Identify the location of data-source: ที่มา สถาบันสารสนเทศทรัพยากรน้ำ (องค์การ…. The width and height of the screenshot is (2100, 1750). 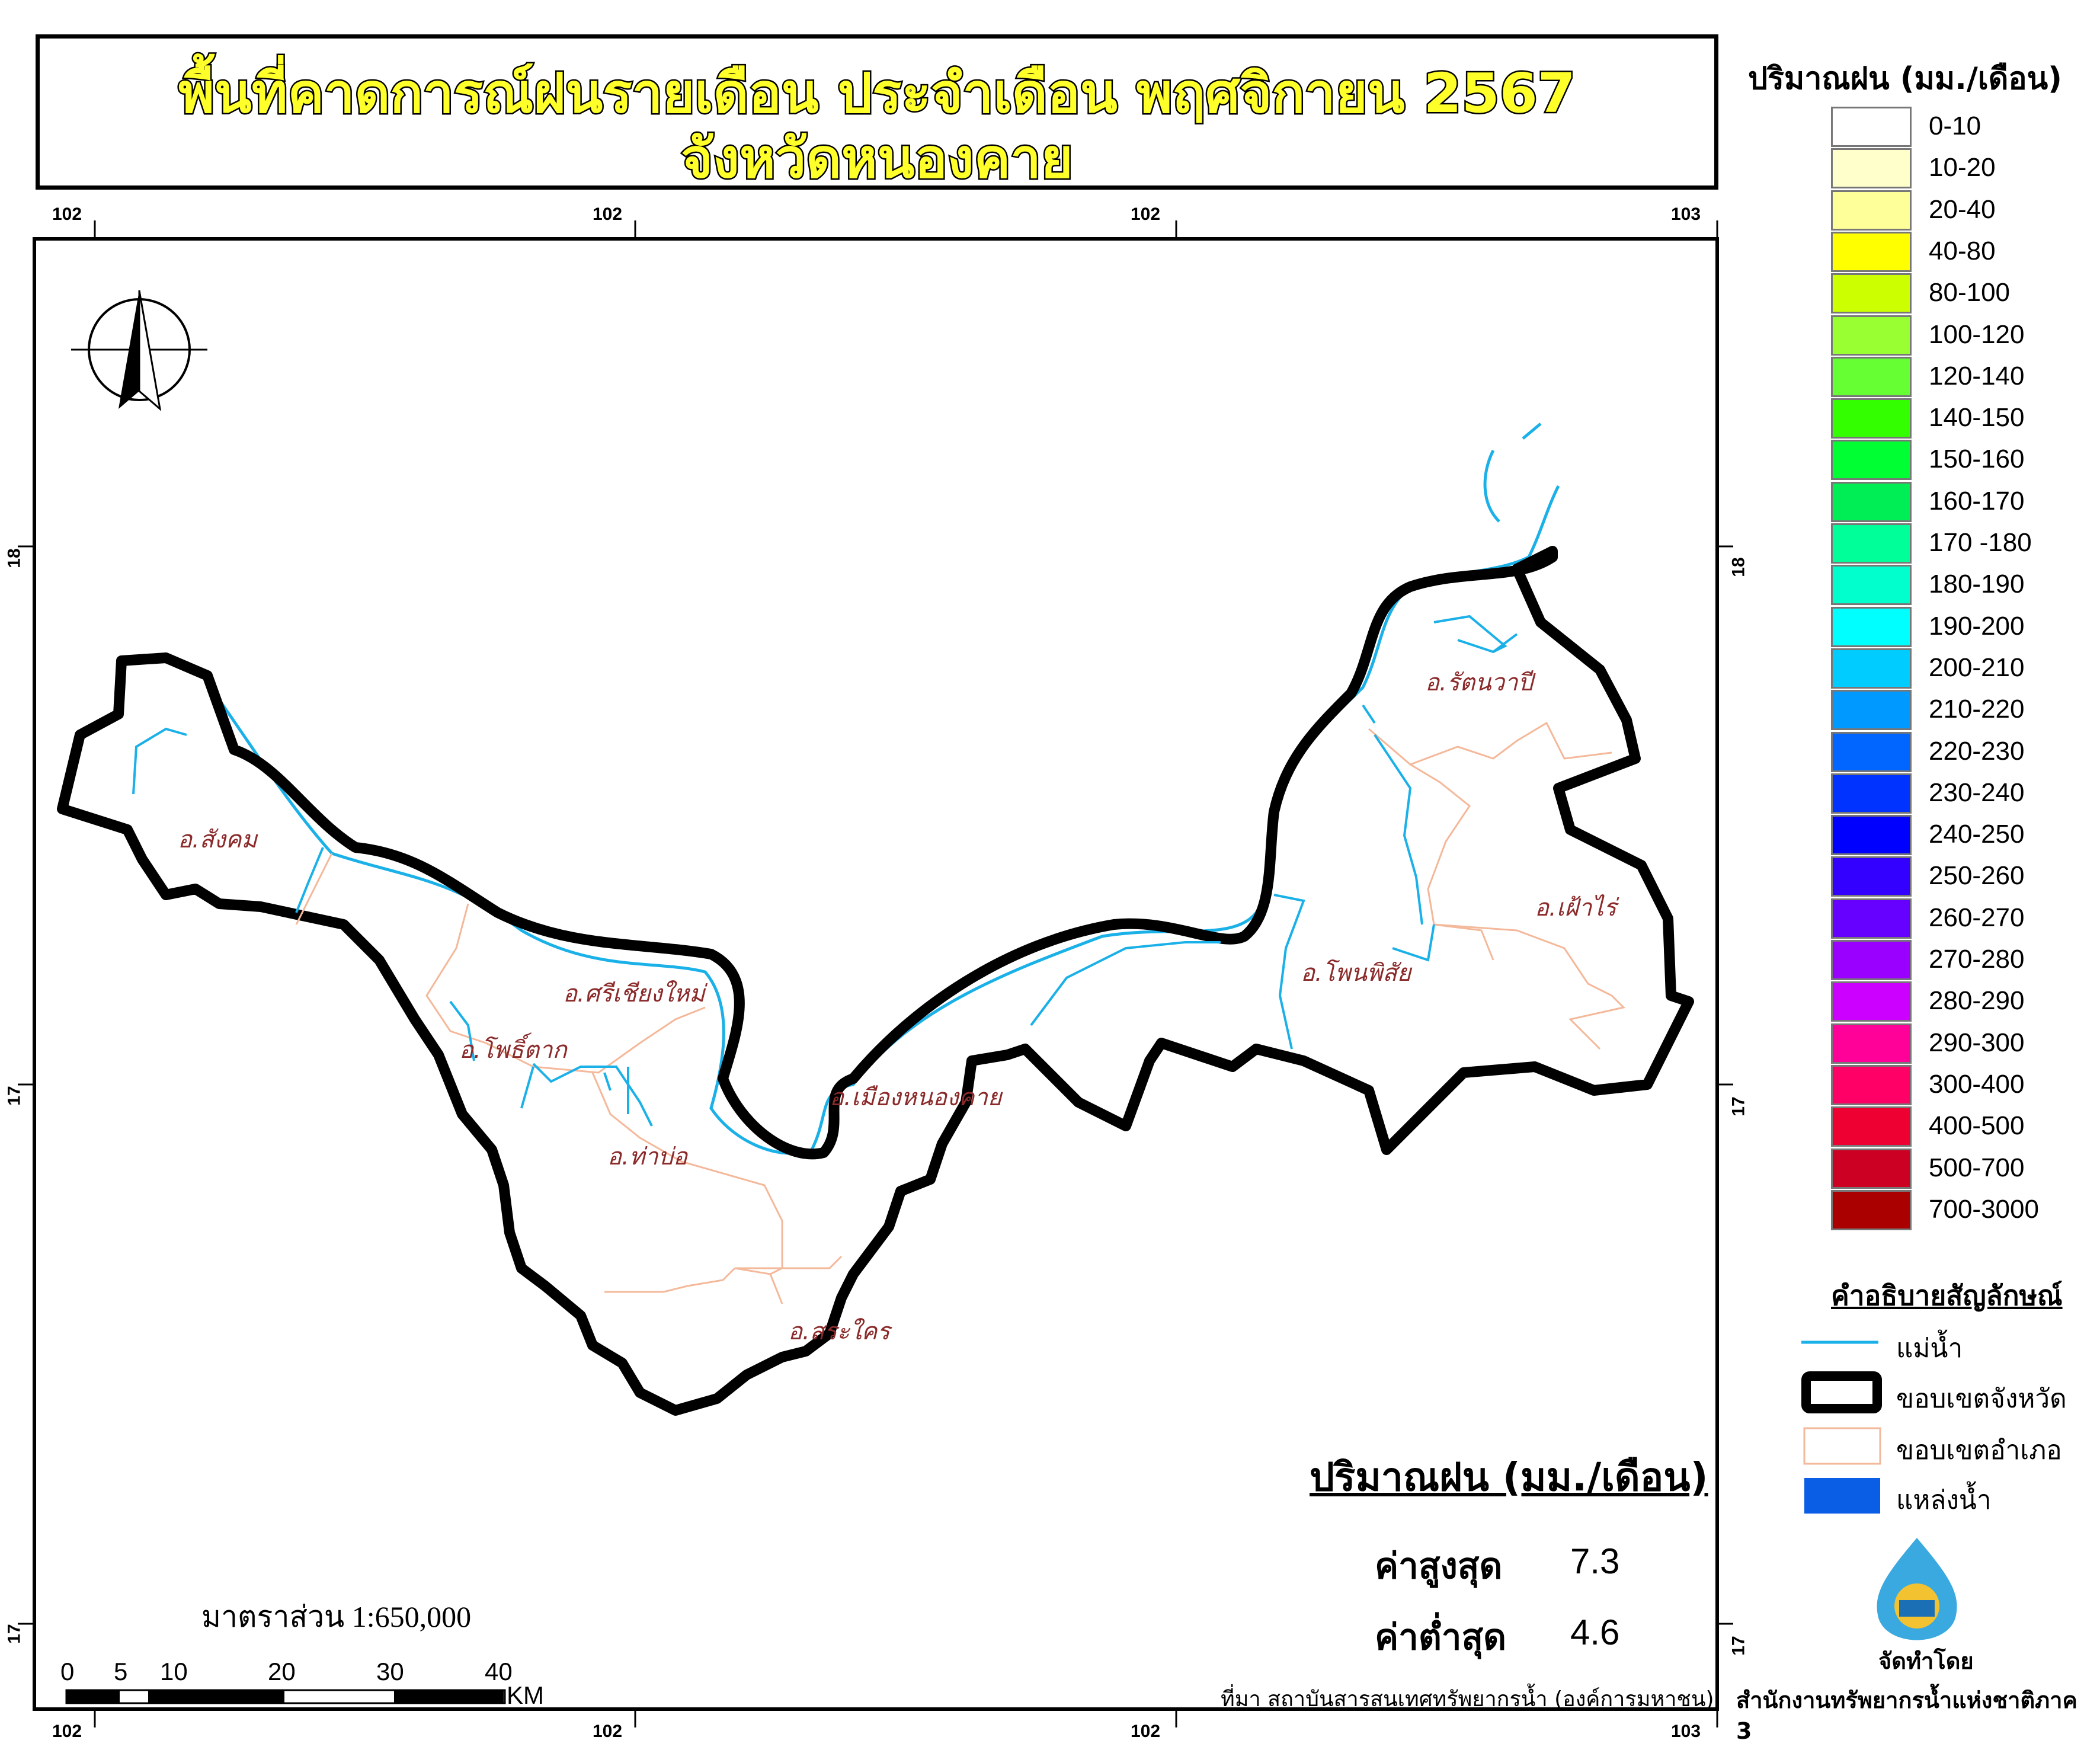
(1467, 1699).